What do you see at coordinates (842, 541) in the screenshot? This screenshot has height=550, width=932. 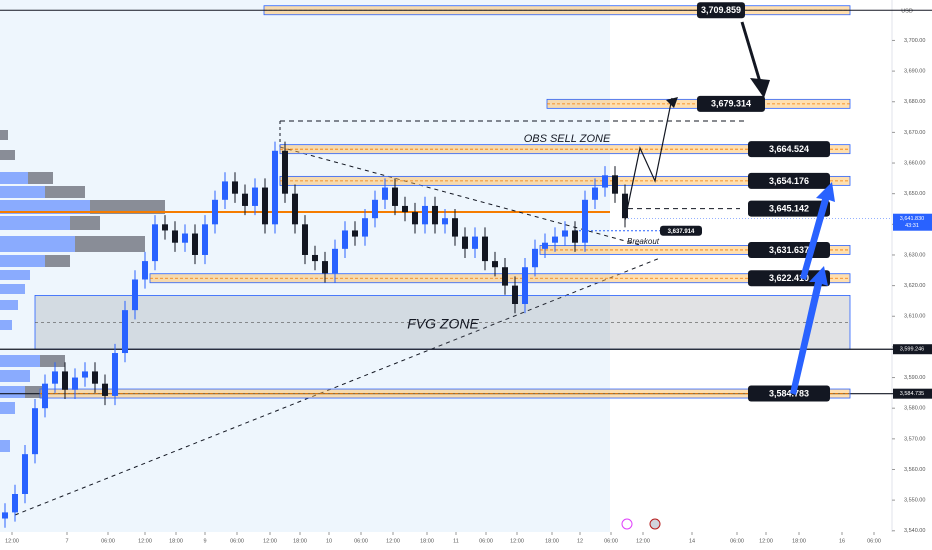 I see `x-tick-label: 16` at bounding box center [842, 541].